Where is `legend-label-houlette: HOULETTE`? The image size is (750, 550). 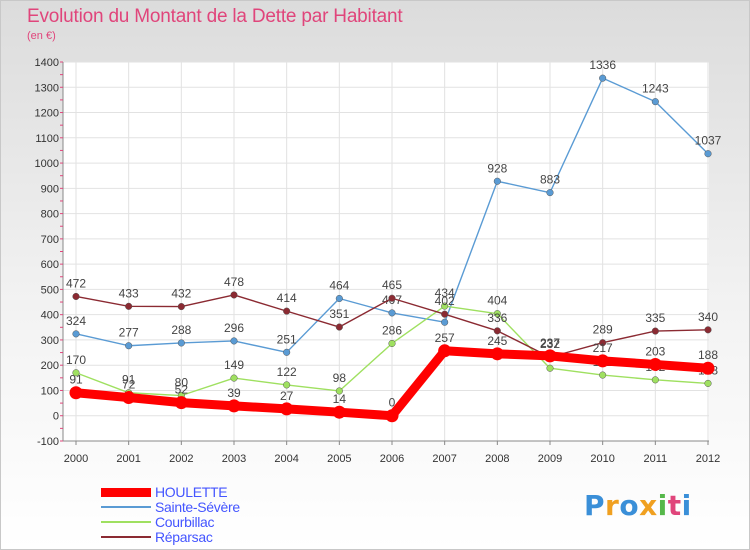 legend-label-houlette: HOULETTE is located at coordinates (191, 492).